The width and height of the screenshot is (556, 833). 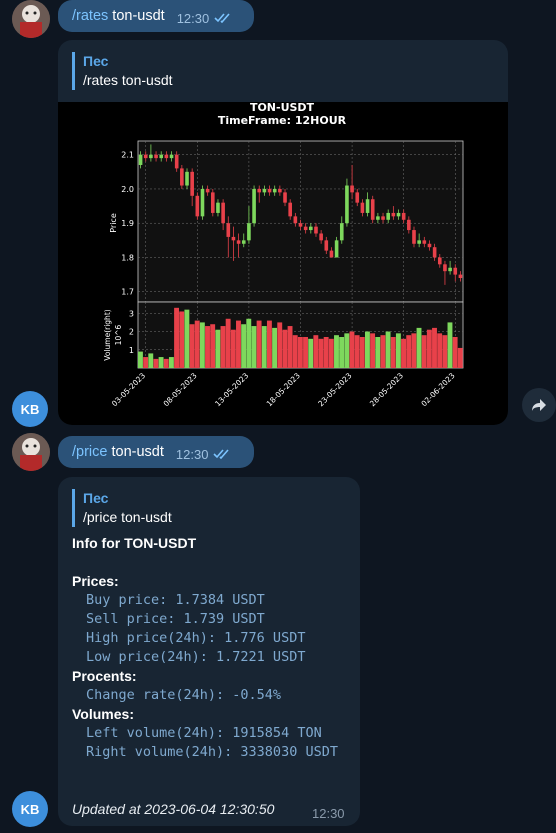 I want to click on price-command-args: ton-usdt, so click(x=135, y=452).